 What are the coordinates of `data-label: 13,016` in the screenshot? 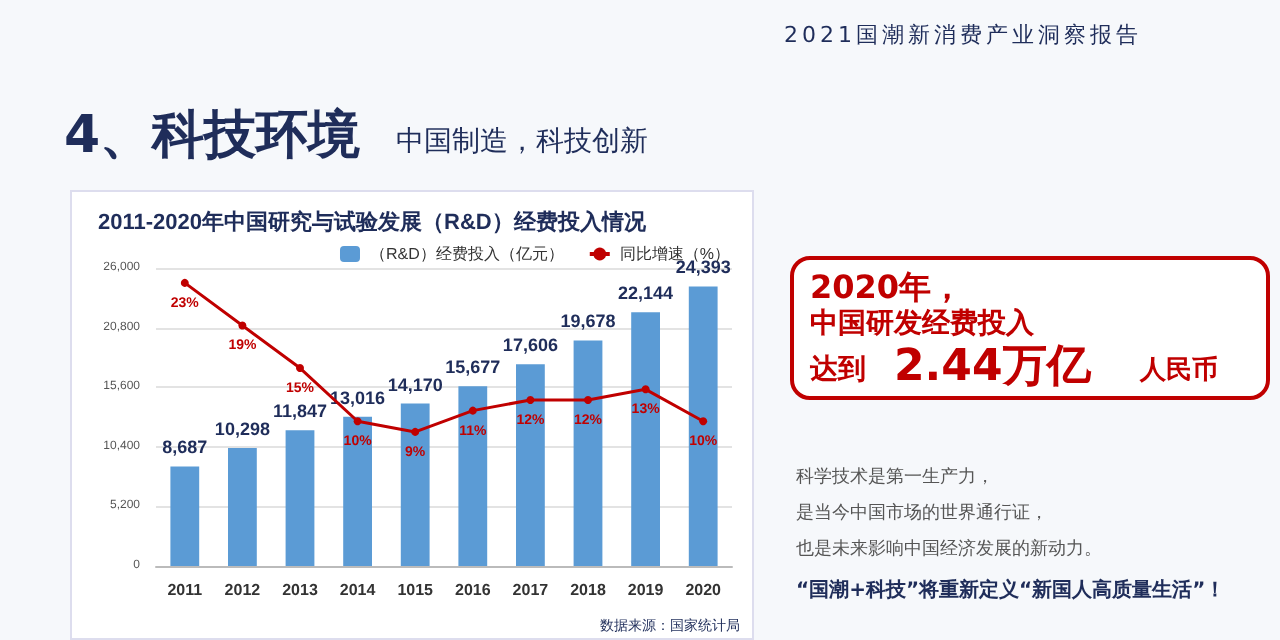 It's located at (358, 397).